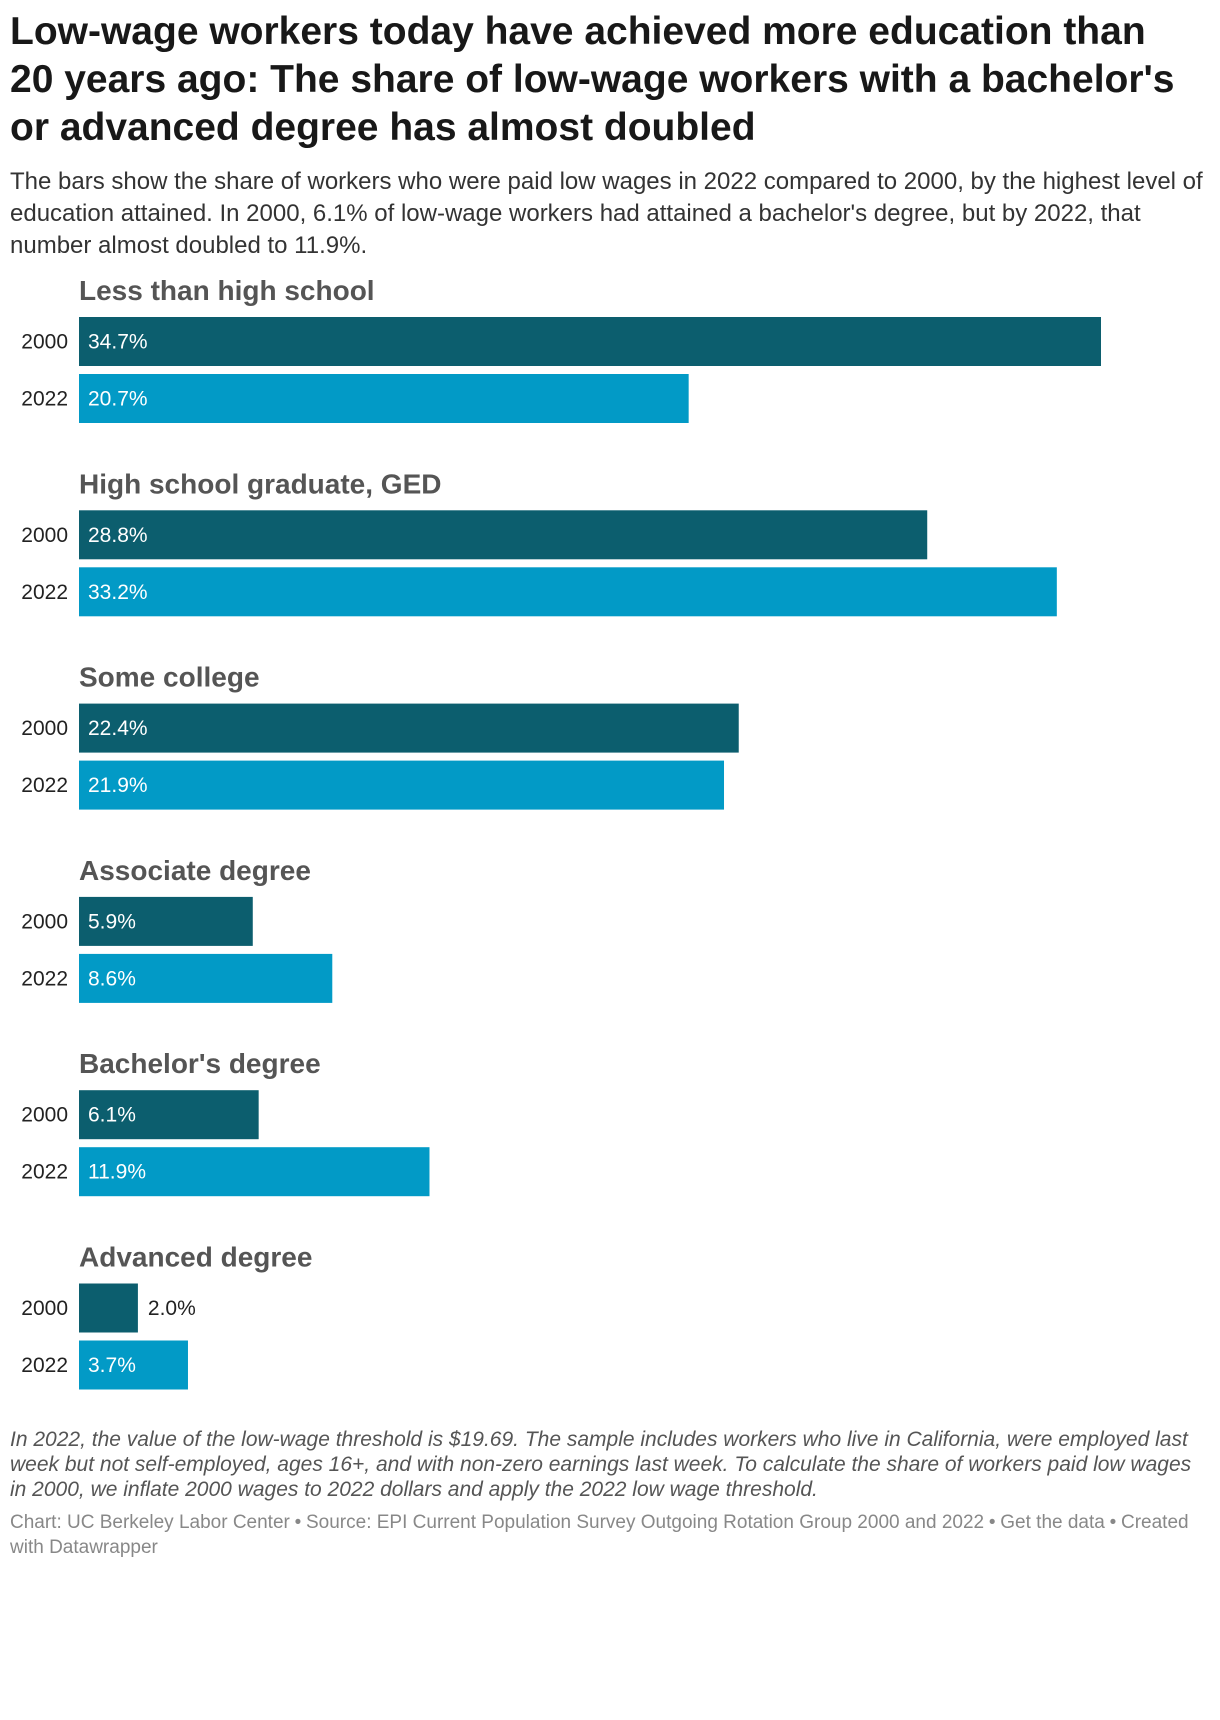 The width and height of the screenshot is (1220, 1720). I want to click on value-label-2000-associate-degree: 5.9%, so click(112, 921).